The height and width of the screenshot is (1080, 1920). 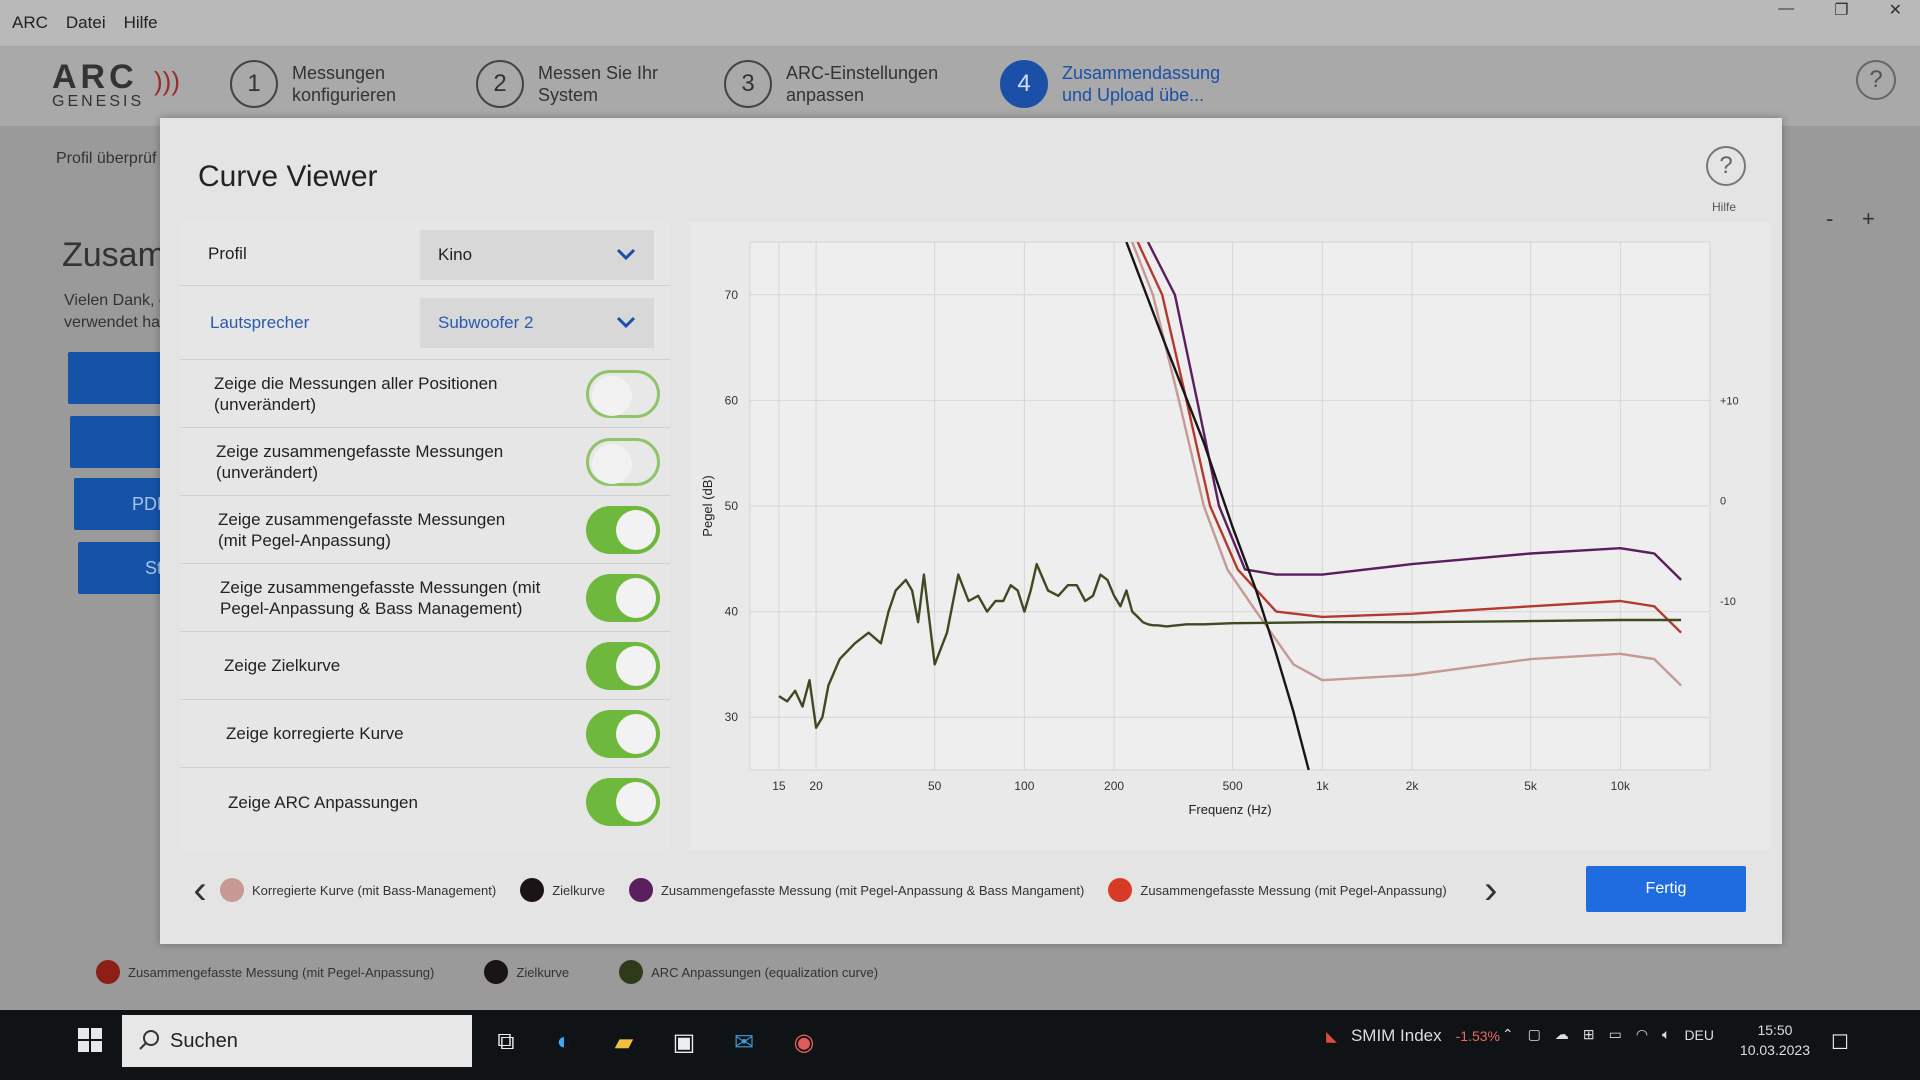 What do you see at coordinates (1723, 502) in the screenshot?
I see `y2-tick-label: 0` at bounding box center [1723, 502].